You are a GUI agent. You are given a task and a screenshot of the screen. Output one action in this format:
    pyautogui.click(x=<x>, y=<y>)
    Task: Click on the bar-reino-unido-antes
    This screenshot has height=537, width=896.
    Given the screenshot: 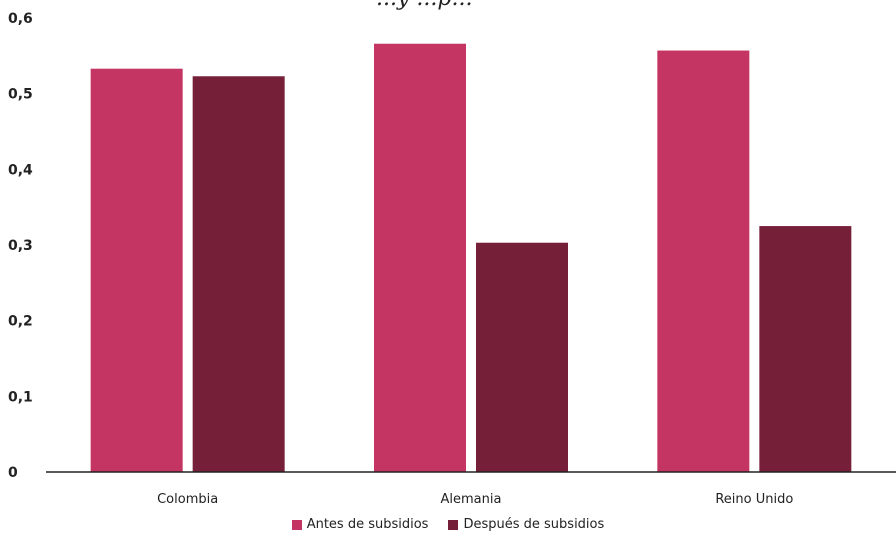 What is the action you would take?
    pyautogui.click(x=703, y=261)
    